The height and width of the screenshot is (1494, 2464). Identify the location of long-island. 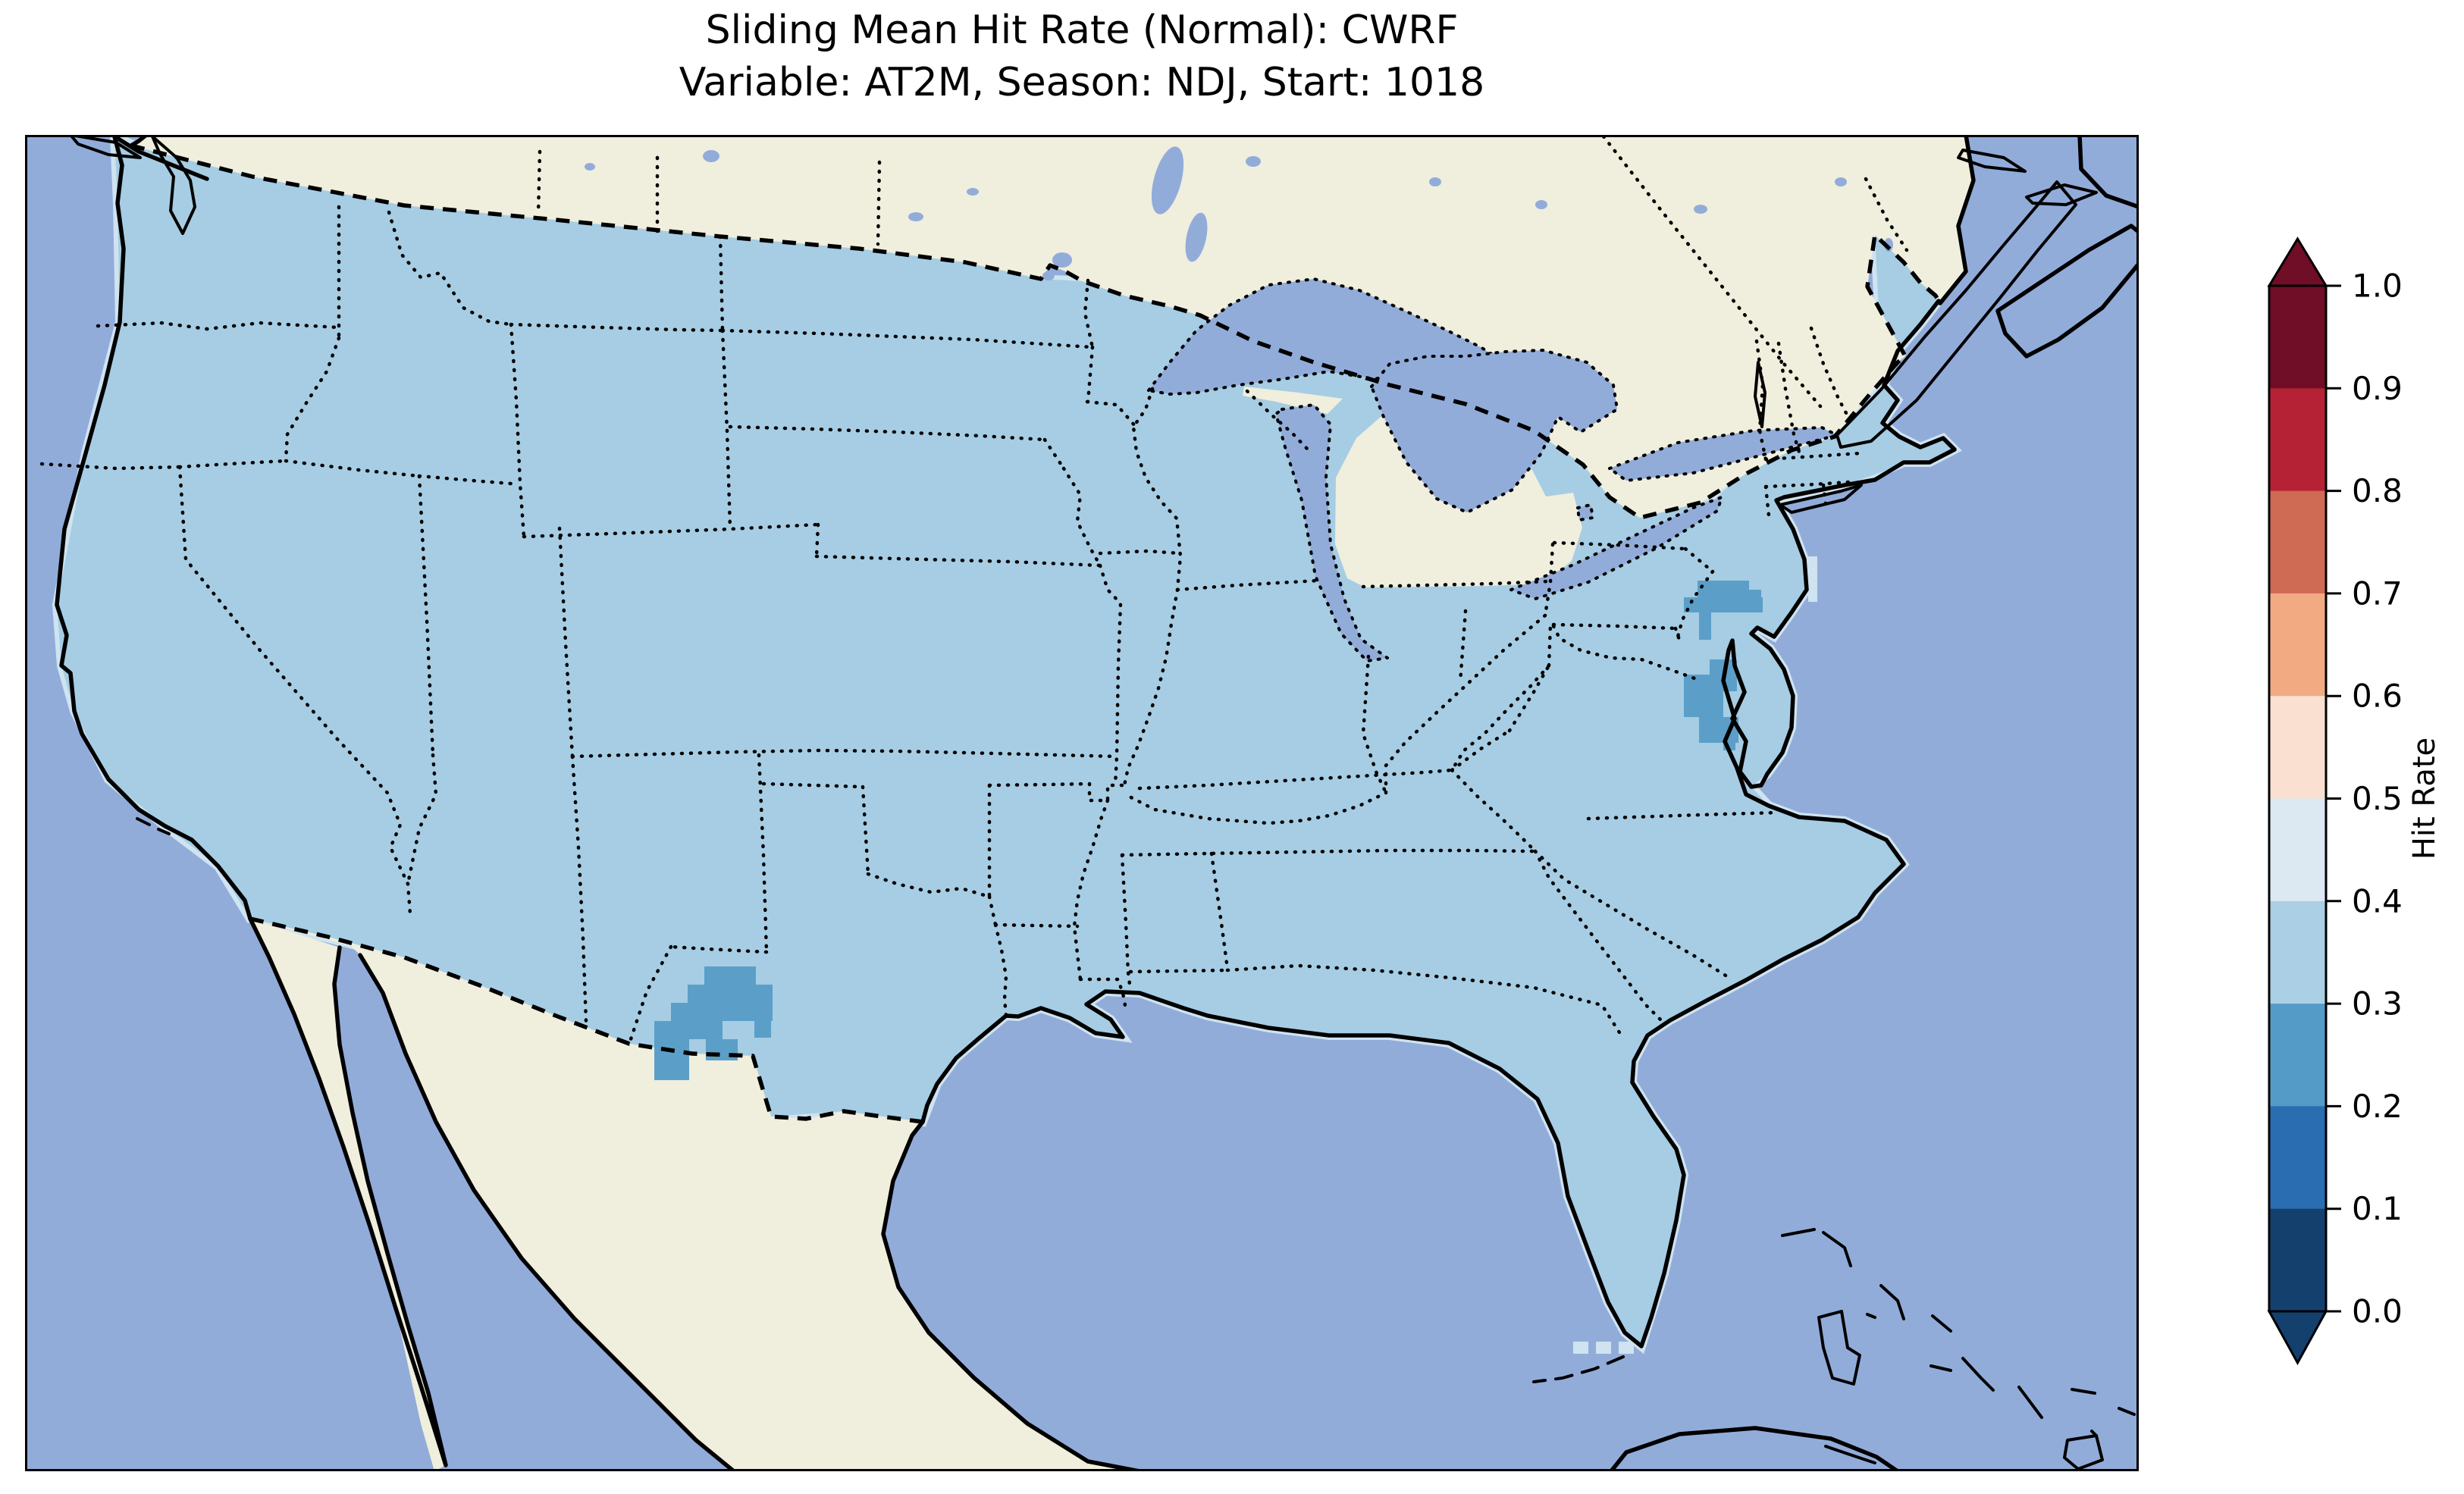
(1821, 499).